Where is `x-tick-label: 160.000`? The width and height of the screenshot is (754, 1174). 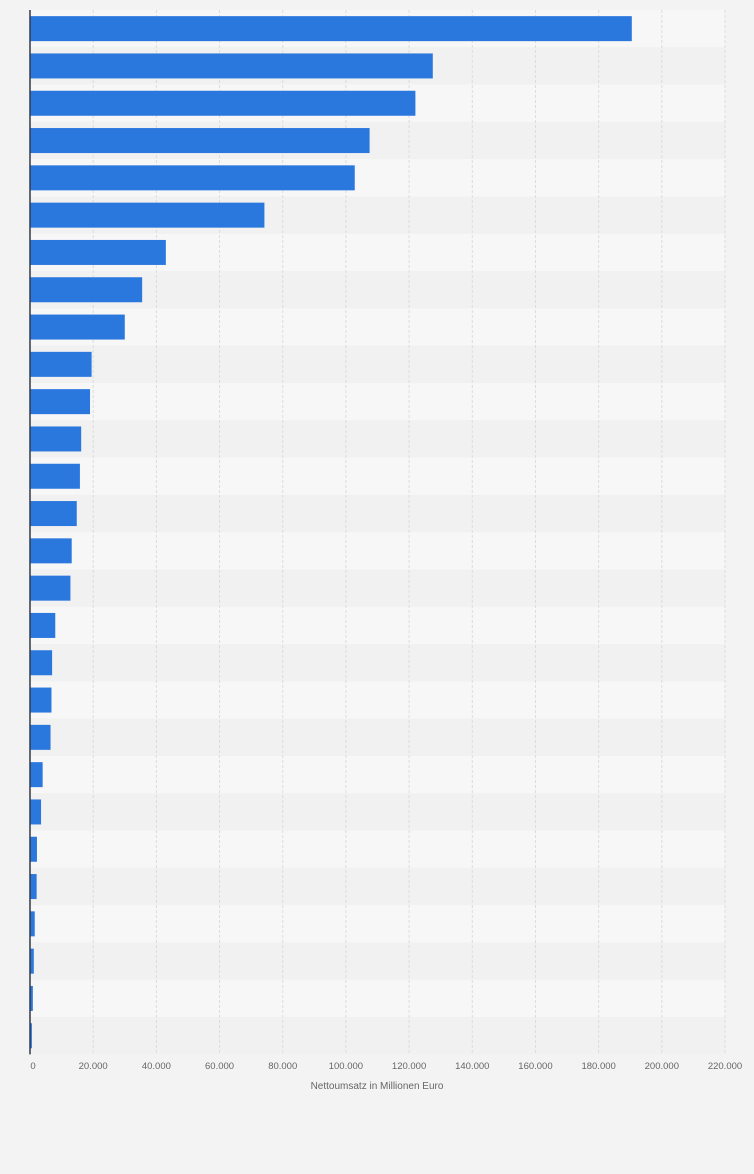 x-tick-label: 160.000 is located at coordinates (535, 1066).